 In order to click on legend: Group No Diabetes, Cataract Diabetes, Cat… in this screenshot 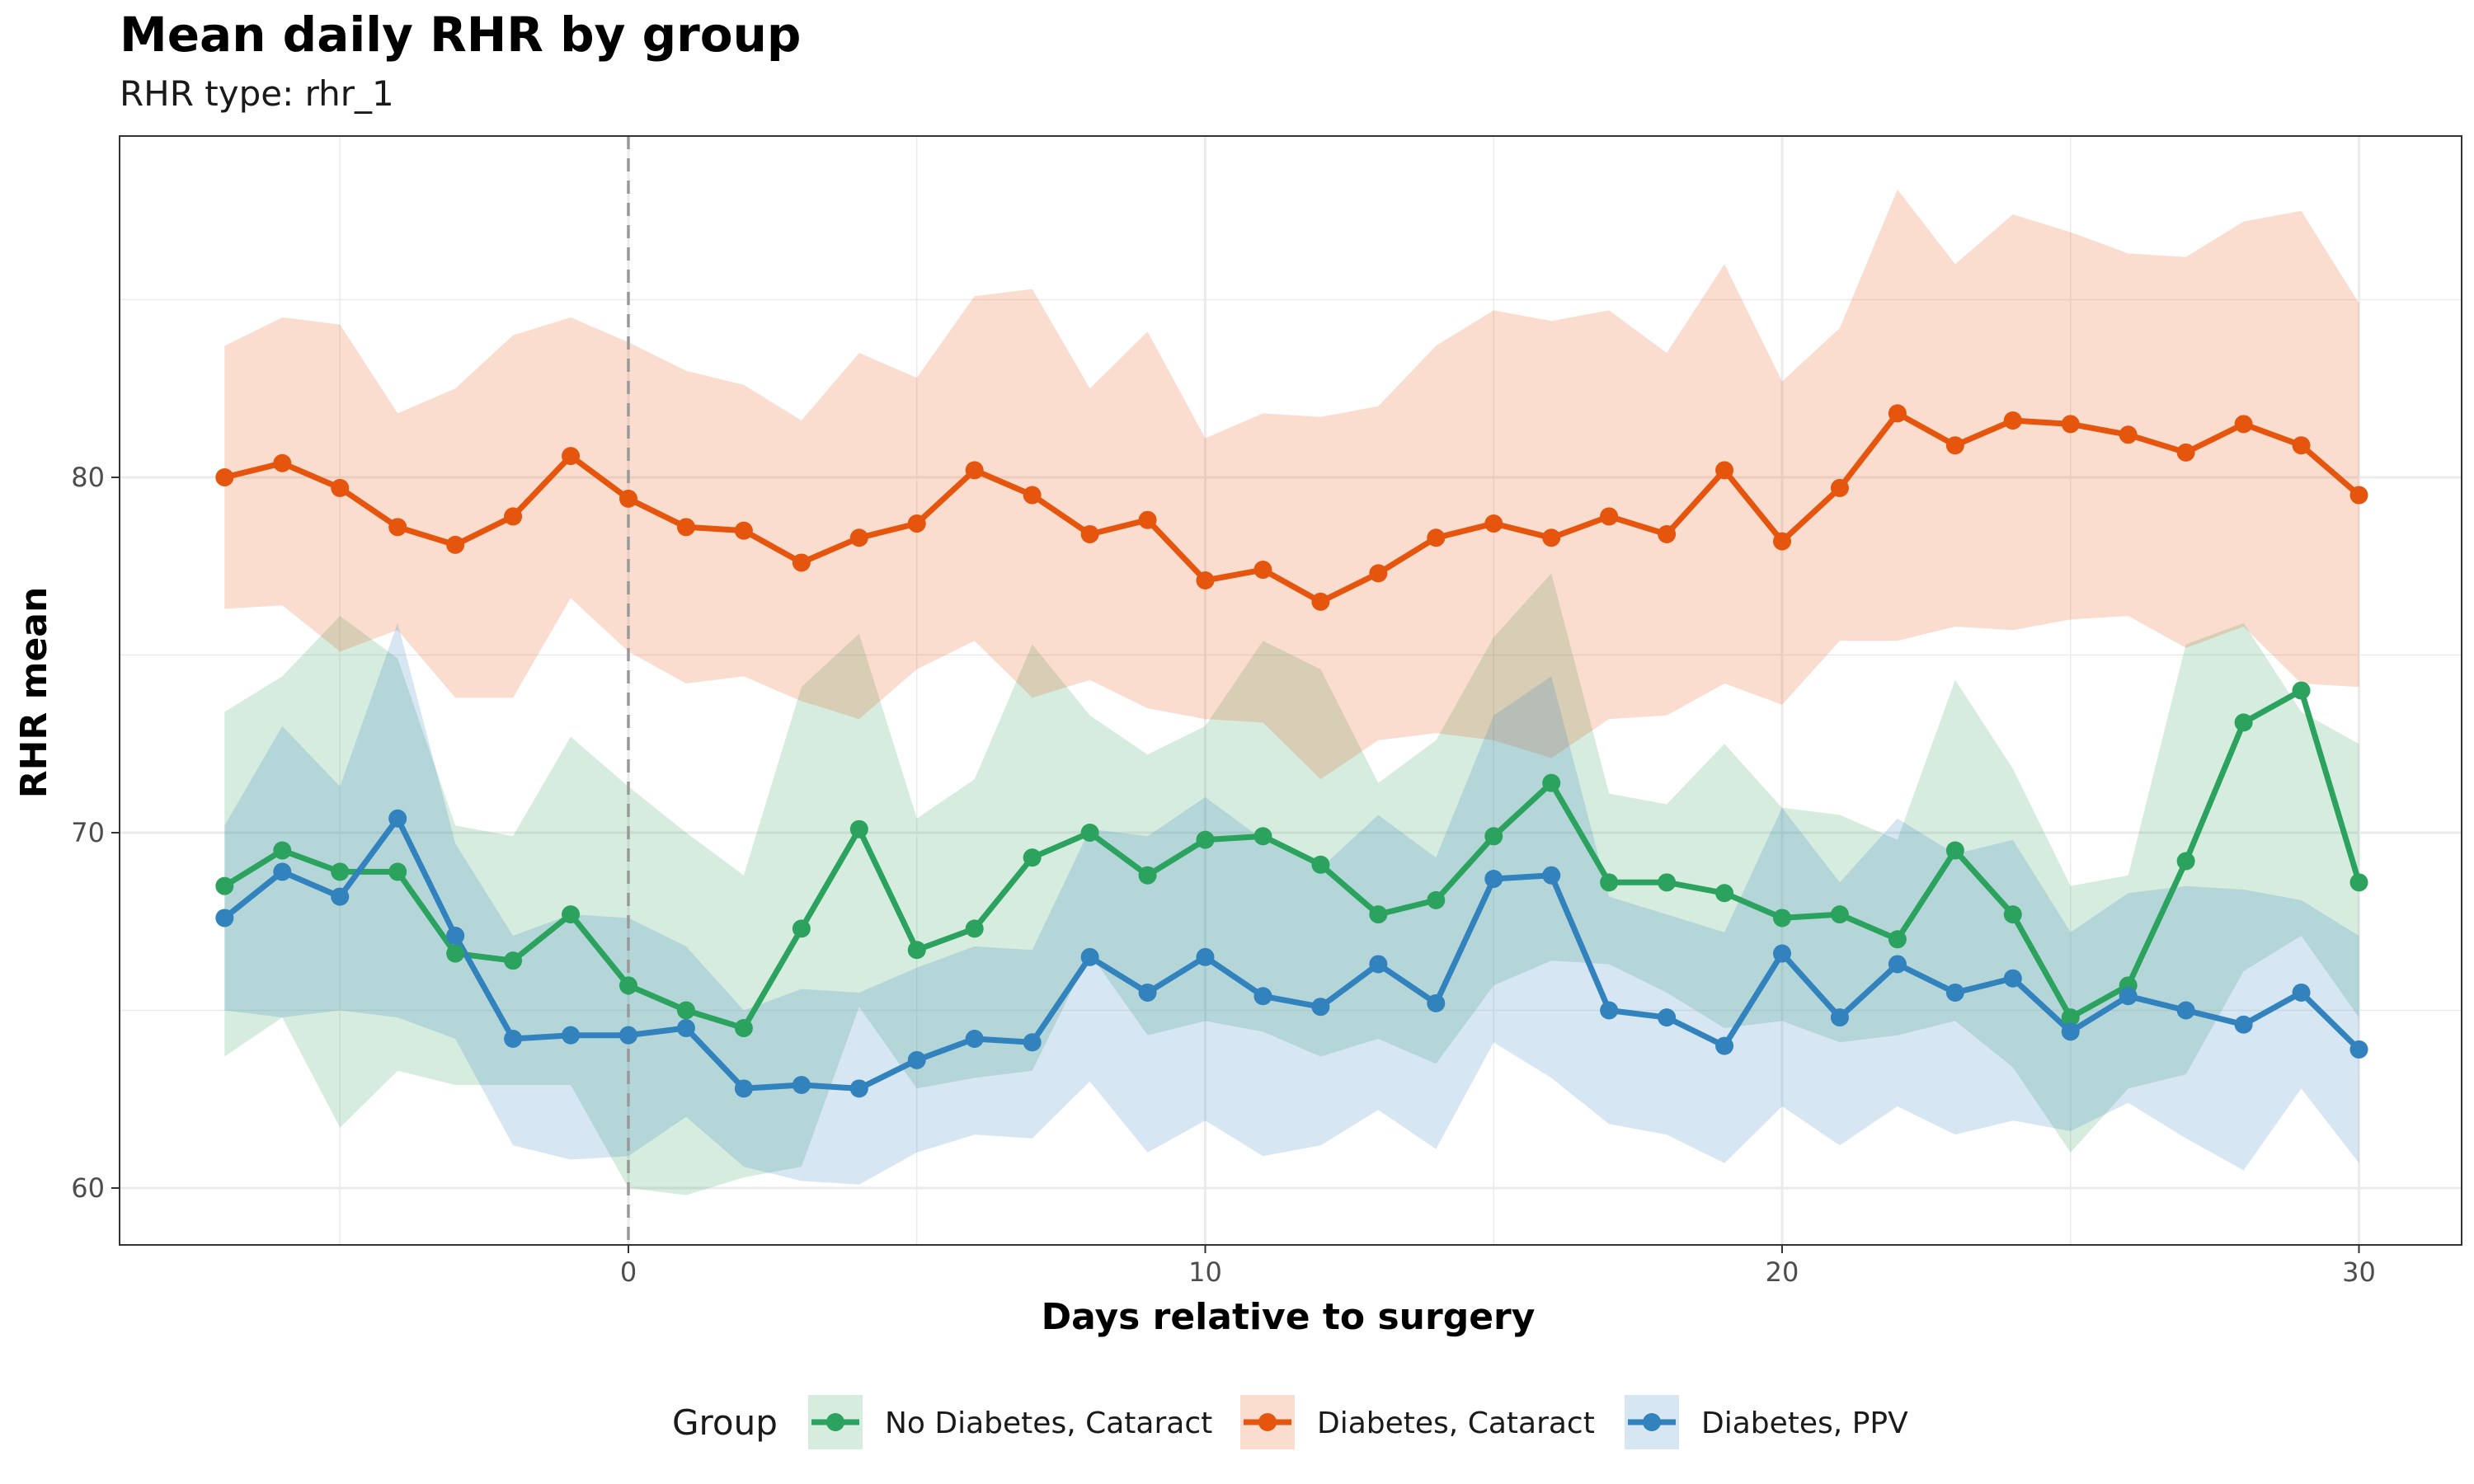, I will do `click(1290, 1422)`.